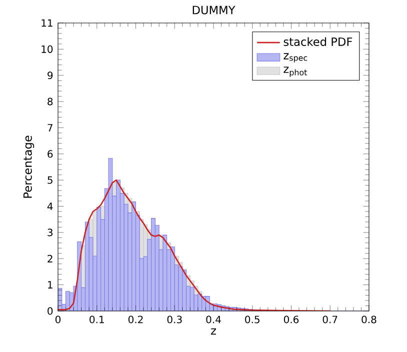 The image size is (407, 352). I want to click on y-tick-label: 1, so click(50, 284).